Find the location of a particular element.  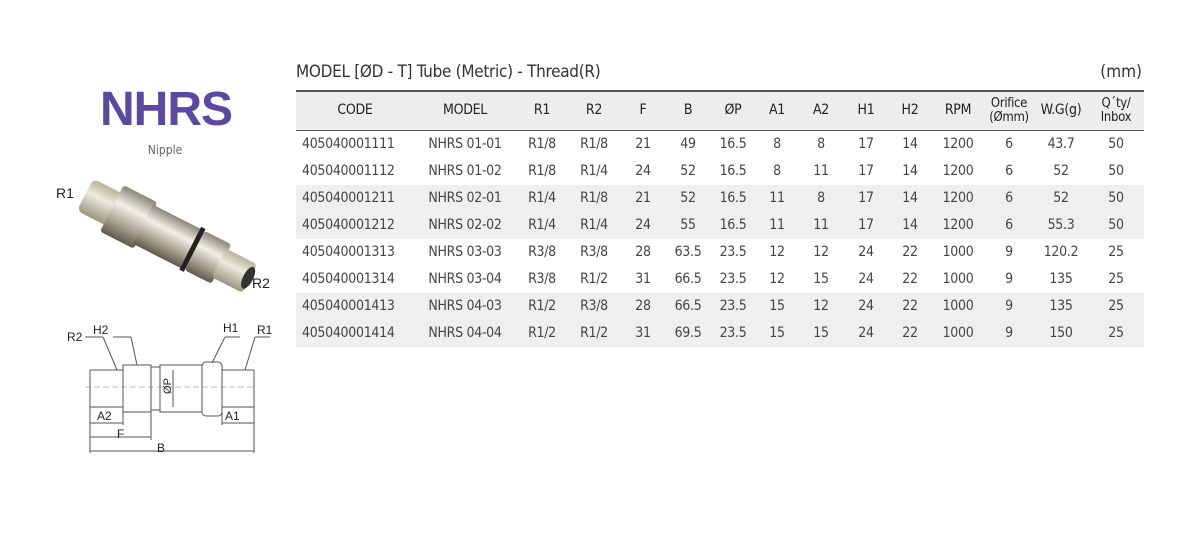

column-header: A2 is located at coordinates (821, 110).